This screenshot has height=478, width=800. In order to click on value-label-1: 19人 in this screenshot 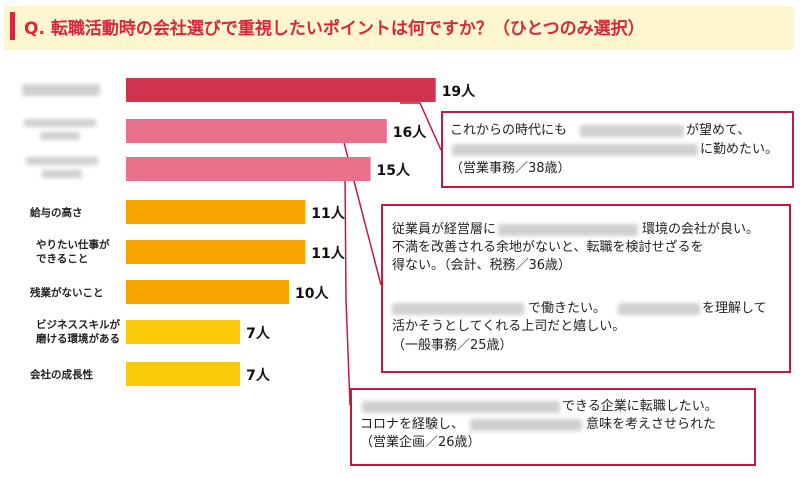, I will do `click(459, 91)`.